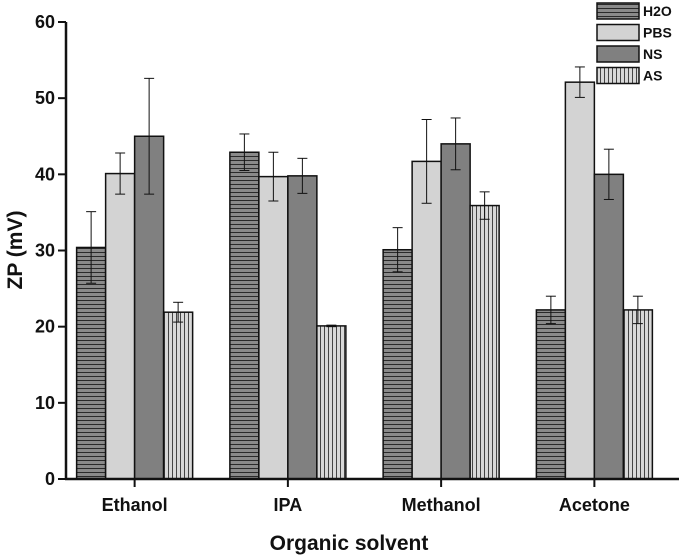 The height and width of the screenshot is (558, 679). What do you see at coordinates (484, 342) in the screenshot?
I see `bar-as-methanol` at bounding box center [484, 342].